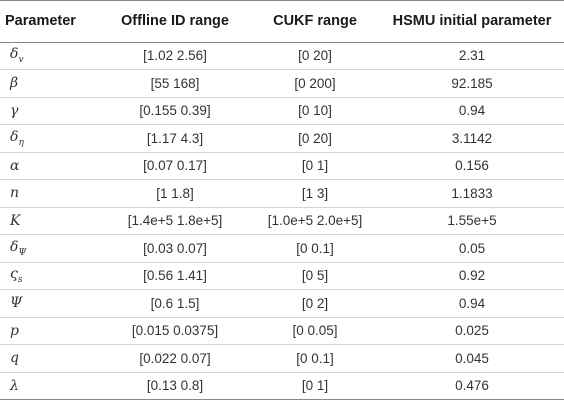 This screenshot has height=407, width=564. I want to click on table-row: γ [0.155 0.39] [0 10] 0.94, so click(282, 111).